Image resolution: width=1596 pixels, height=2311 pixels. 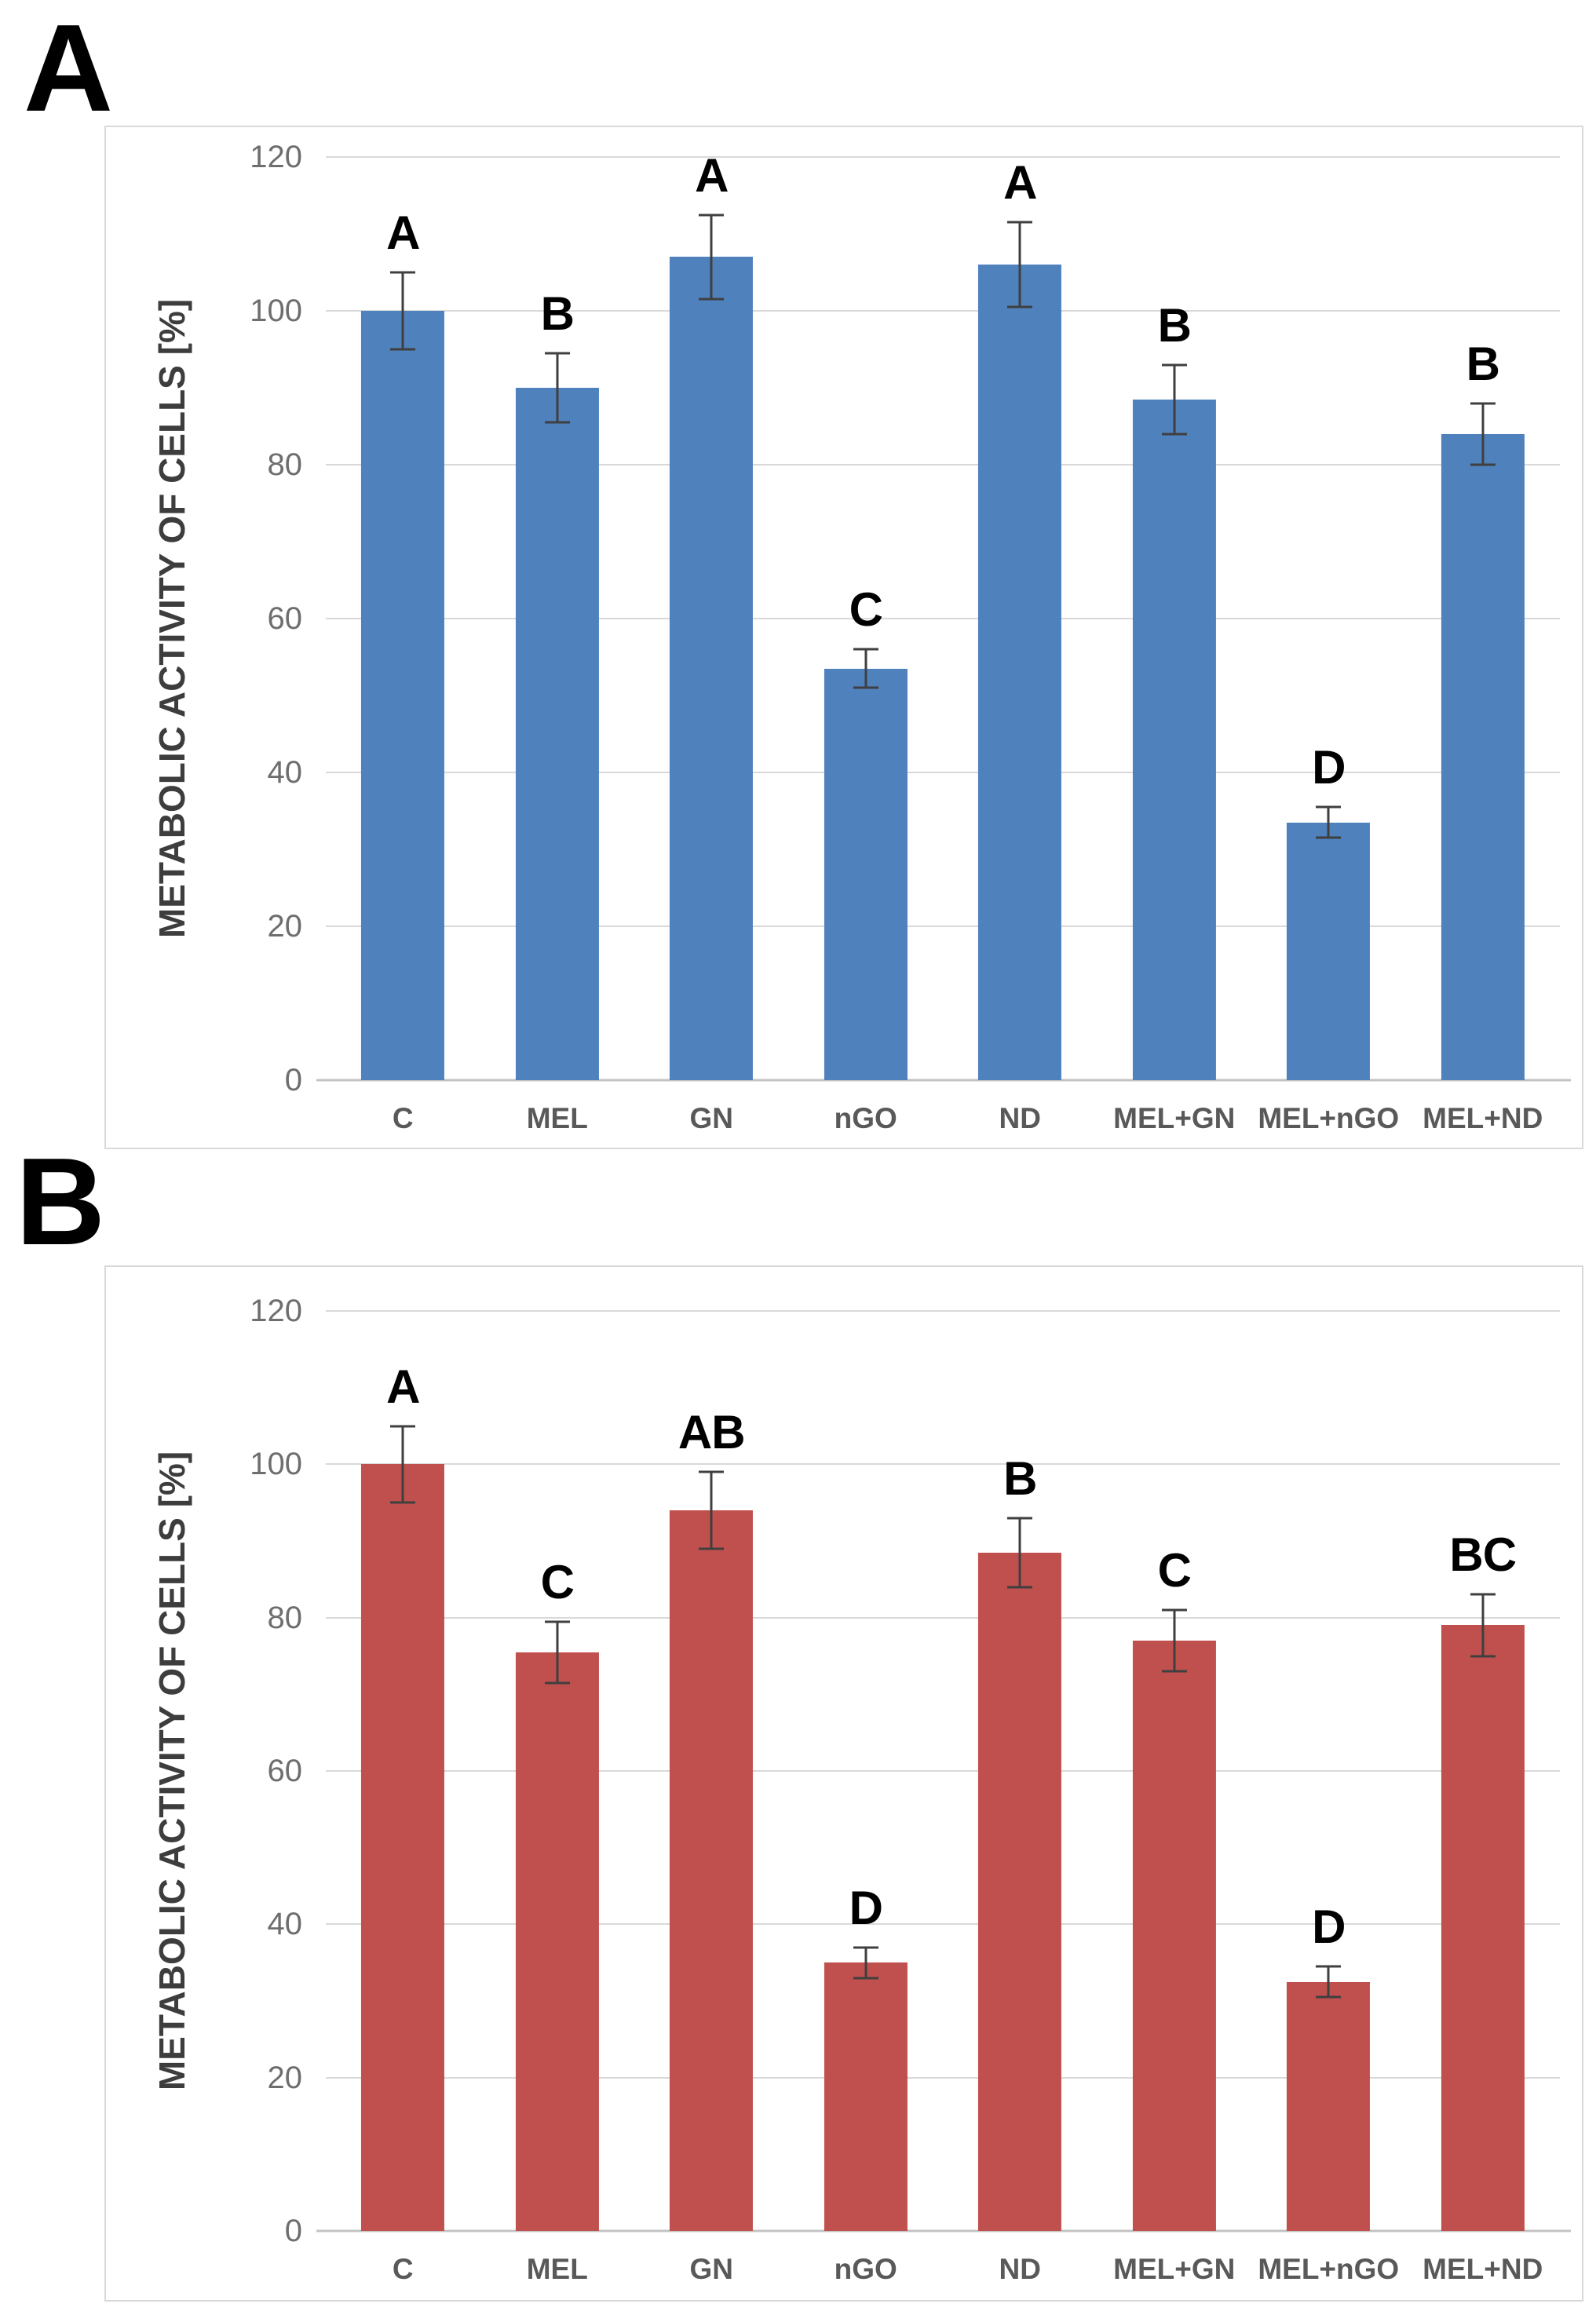 What do you see at coordinates (712, 1871) in the screenshot?
I see `bar-GN` at bounding box center [712, 1871].